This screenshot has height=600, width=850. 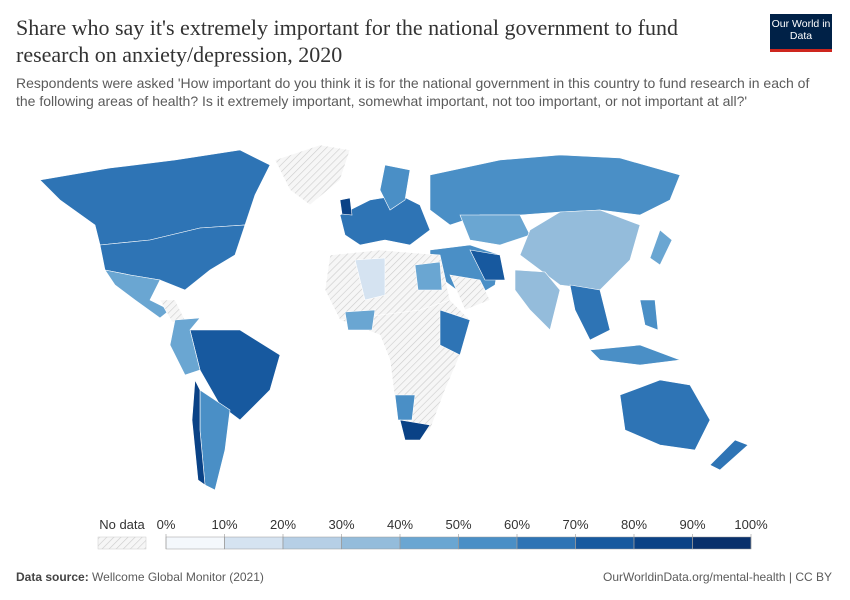 I want to click on legend-tick-label: 30%, so click(x=341, y=524).